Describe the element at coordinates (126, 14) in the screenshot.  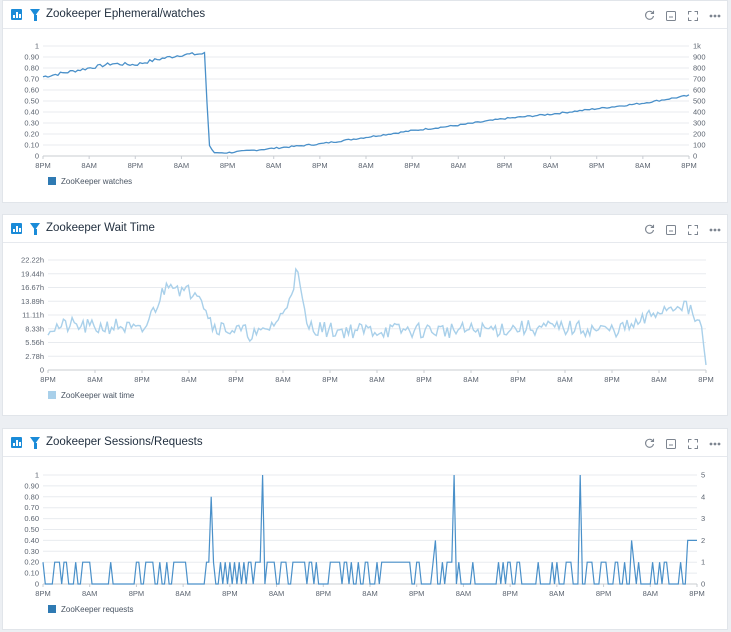
I see `panel-title: Zookeeper Ephemeral/watches` at that location.